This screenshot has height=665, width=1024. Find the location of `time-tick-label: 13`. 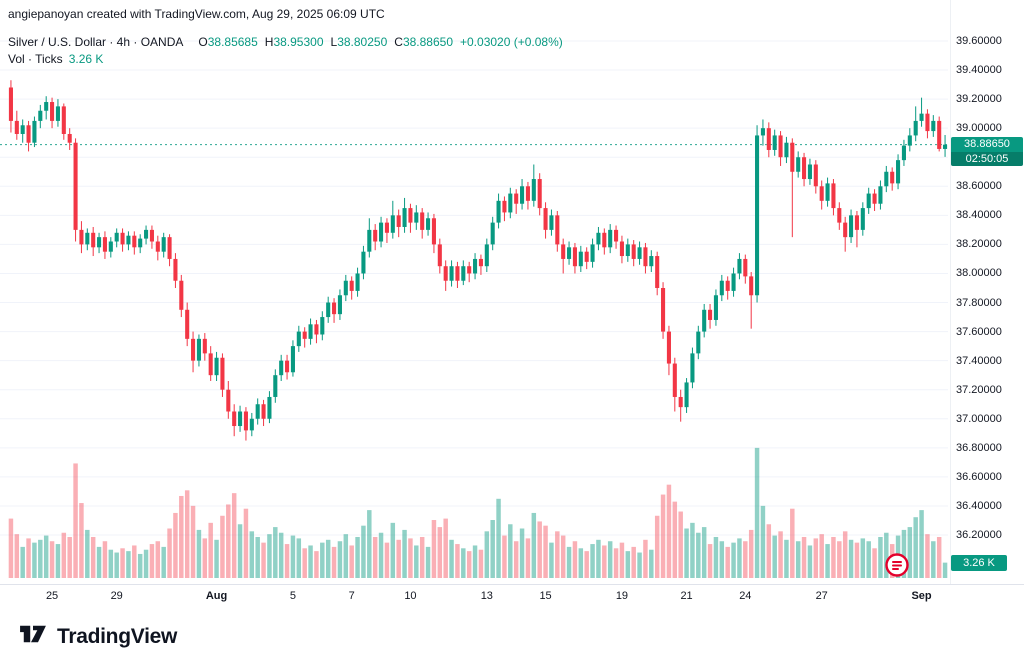

time-tick-label: 13 is located at coordinates (486, 596).